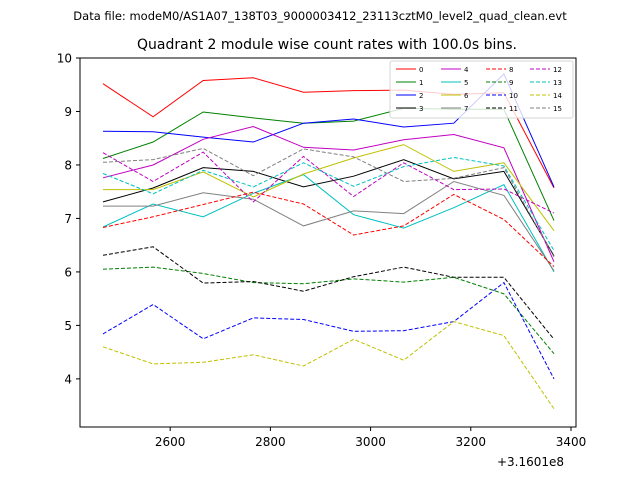 This screenshot has height=480, width=640. I want to click on y-tick-label: 5, so click(68, 326).